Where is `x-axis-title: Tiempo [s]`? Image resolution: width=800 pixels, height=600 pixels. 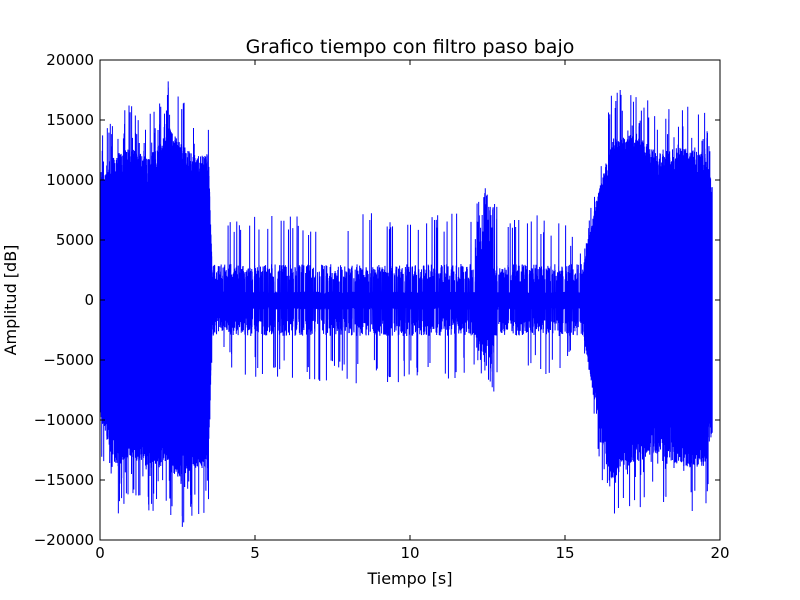 x-axis-title: Tiempo [s] is located at coordinates (409, 578).